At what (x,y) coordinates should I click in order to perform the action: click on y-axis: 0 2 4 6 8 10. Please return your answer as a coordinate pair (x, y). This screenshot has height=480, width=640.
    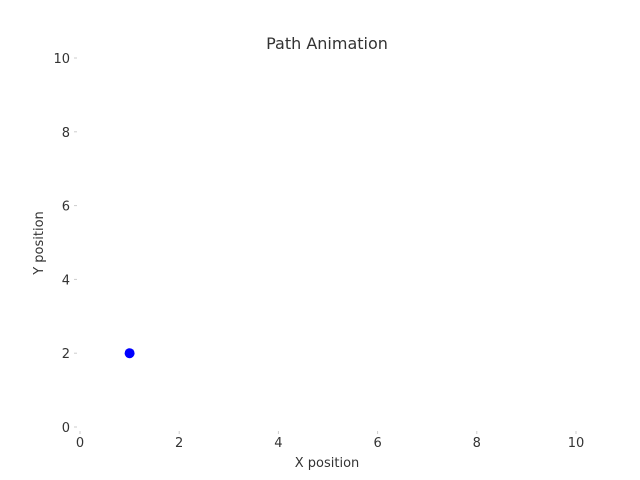
    Looking at the image, I should click on (65, 244).